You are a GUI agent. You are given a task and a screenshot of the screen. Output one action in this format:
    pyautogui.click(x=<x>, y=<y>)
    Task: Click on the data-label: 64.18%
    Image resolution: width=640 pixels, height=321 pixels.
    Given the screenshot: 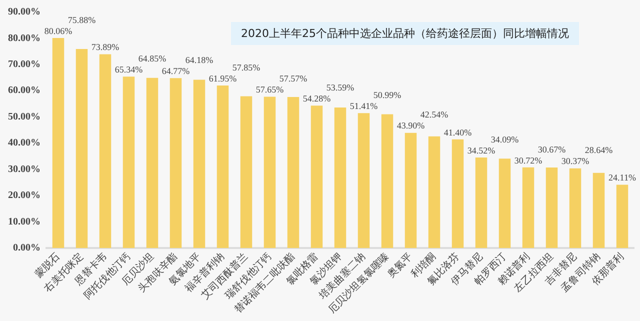 What is the action you would take?
    pyautogui.click(x=199, y=60)
    